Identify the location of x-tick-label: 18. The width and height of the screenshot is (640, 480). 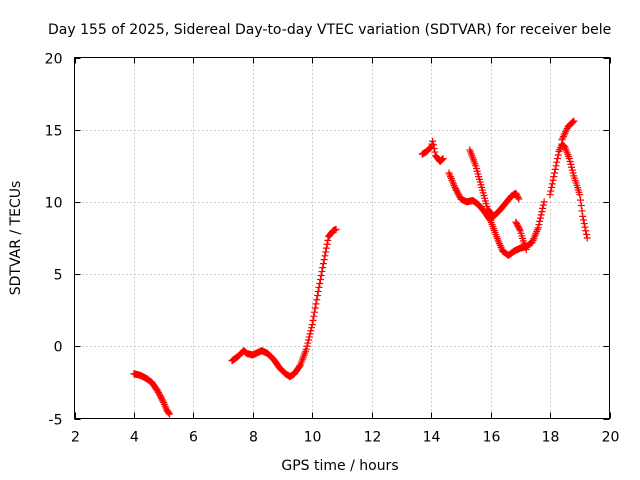
(551, 438).